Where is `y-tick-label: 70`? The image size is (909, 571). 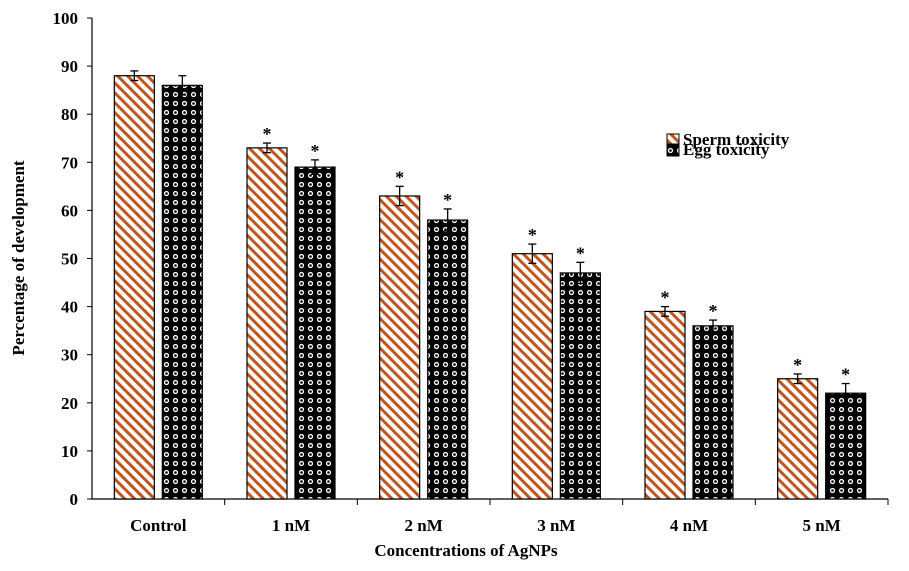 y-tick-label: 70 is located at coordinates (69, 162).